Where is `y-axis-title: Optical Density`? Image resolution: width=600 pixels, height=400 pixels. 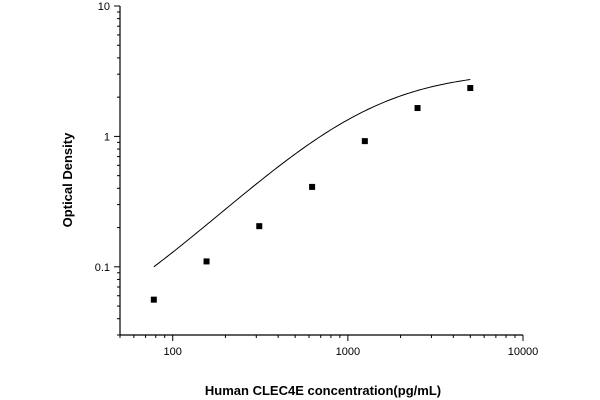
y-axis-title: Optical Density is located at coordinates (67, 179).